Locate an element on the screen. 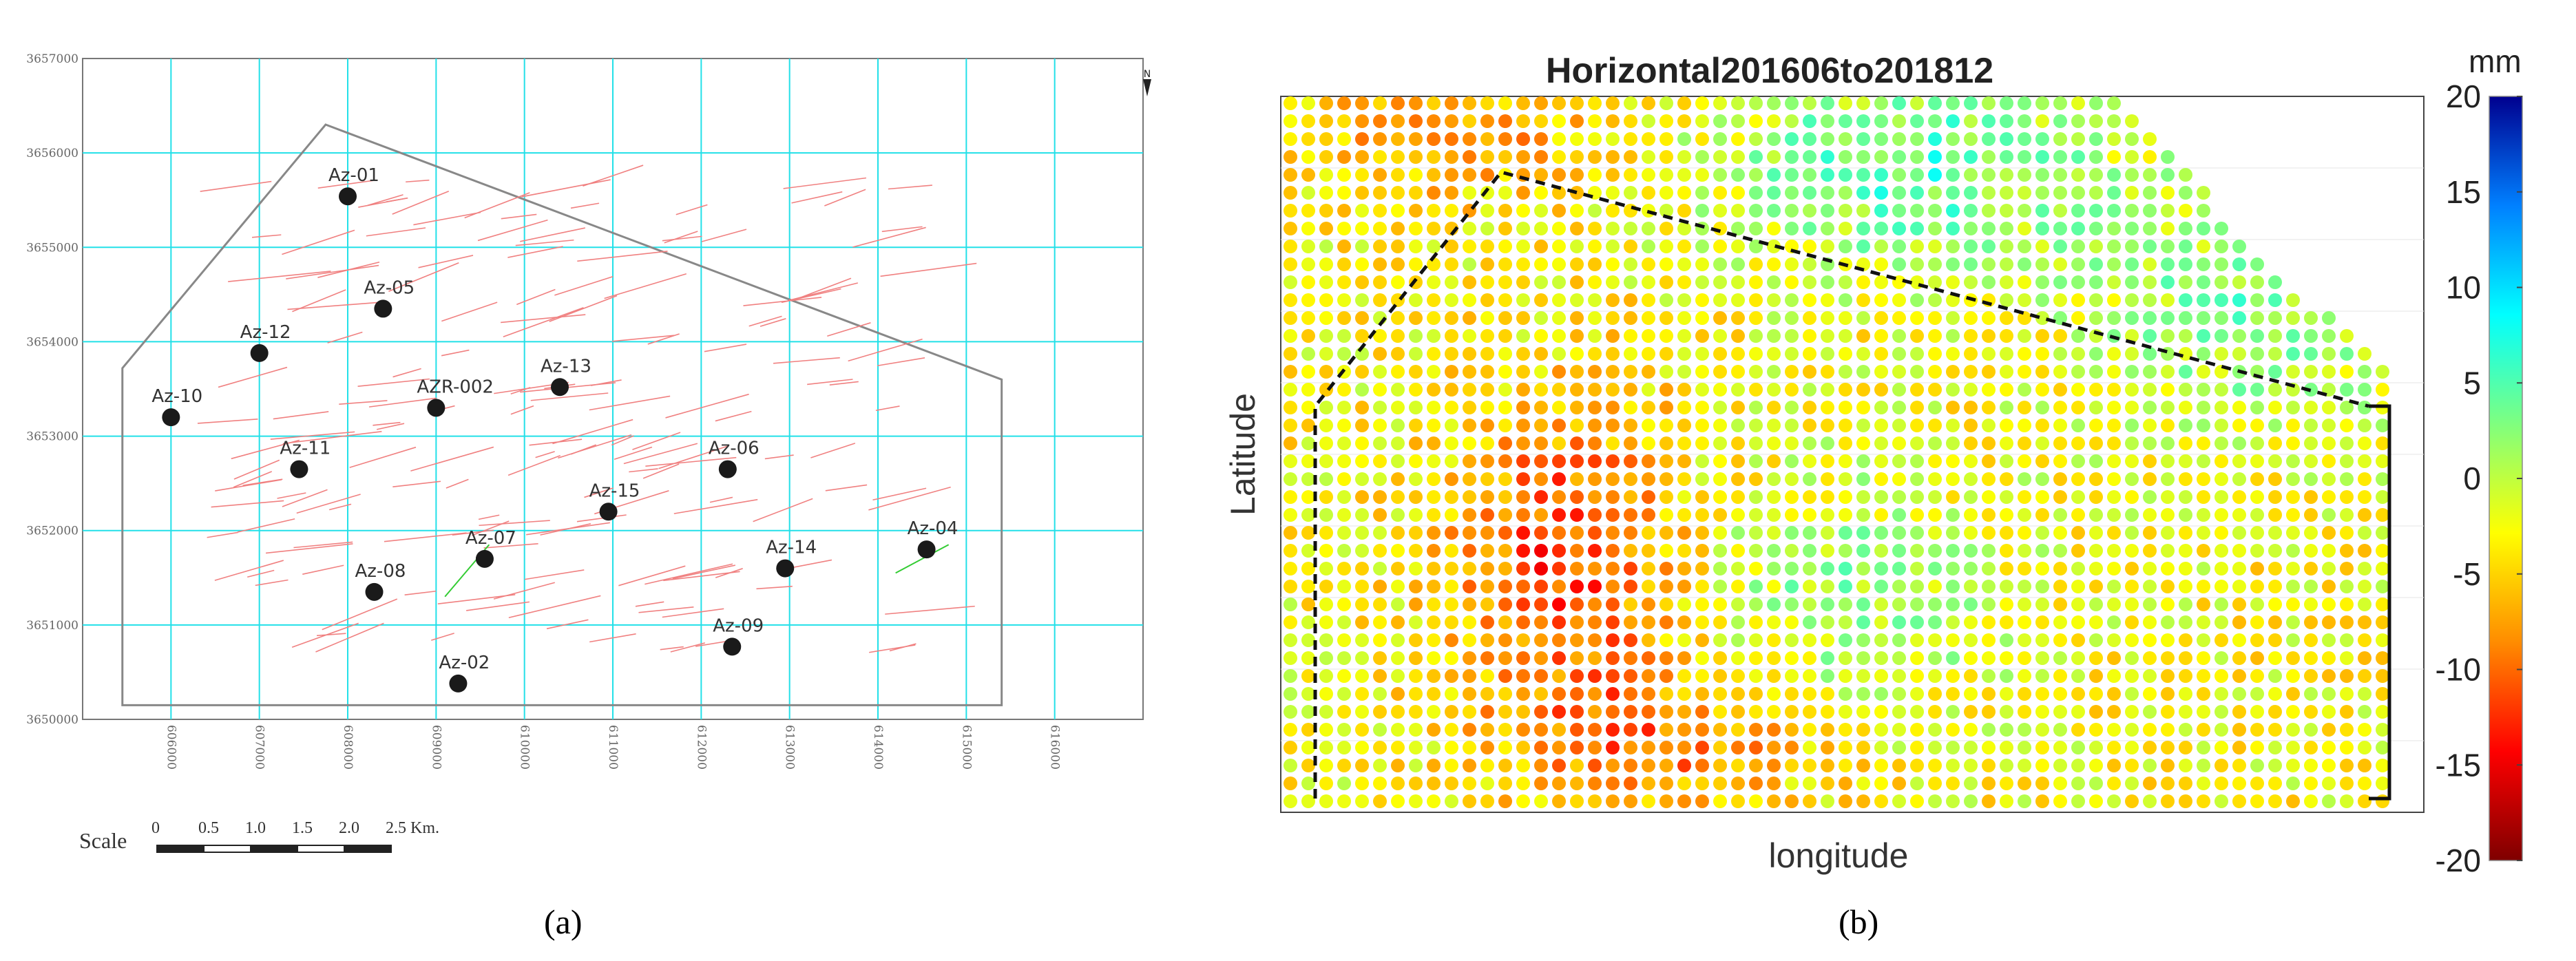 The image size is (2576, 961). colorbar-tick-label: 20 is located at coordinates (2463, 96).